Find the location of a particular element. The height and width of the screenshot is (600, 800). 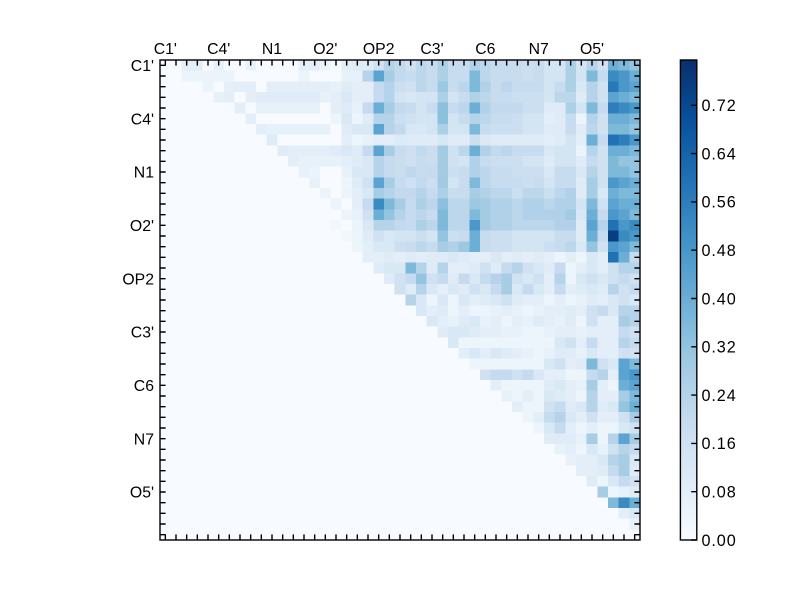

svg-text: 0.00 is located at coordinates (719, 541).